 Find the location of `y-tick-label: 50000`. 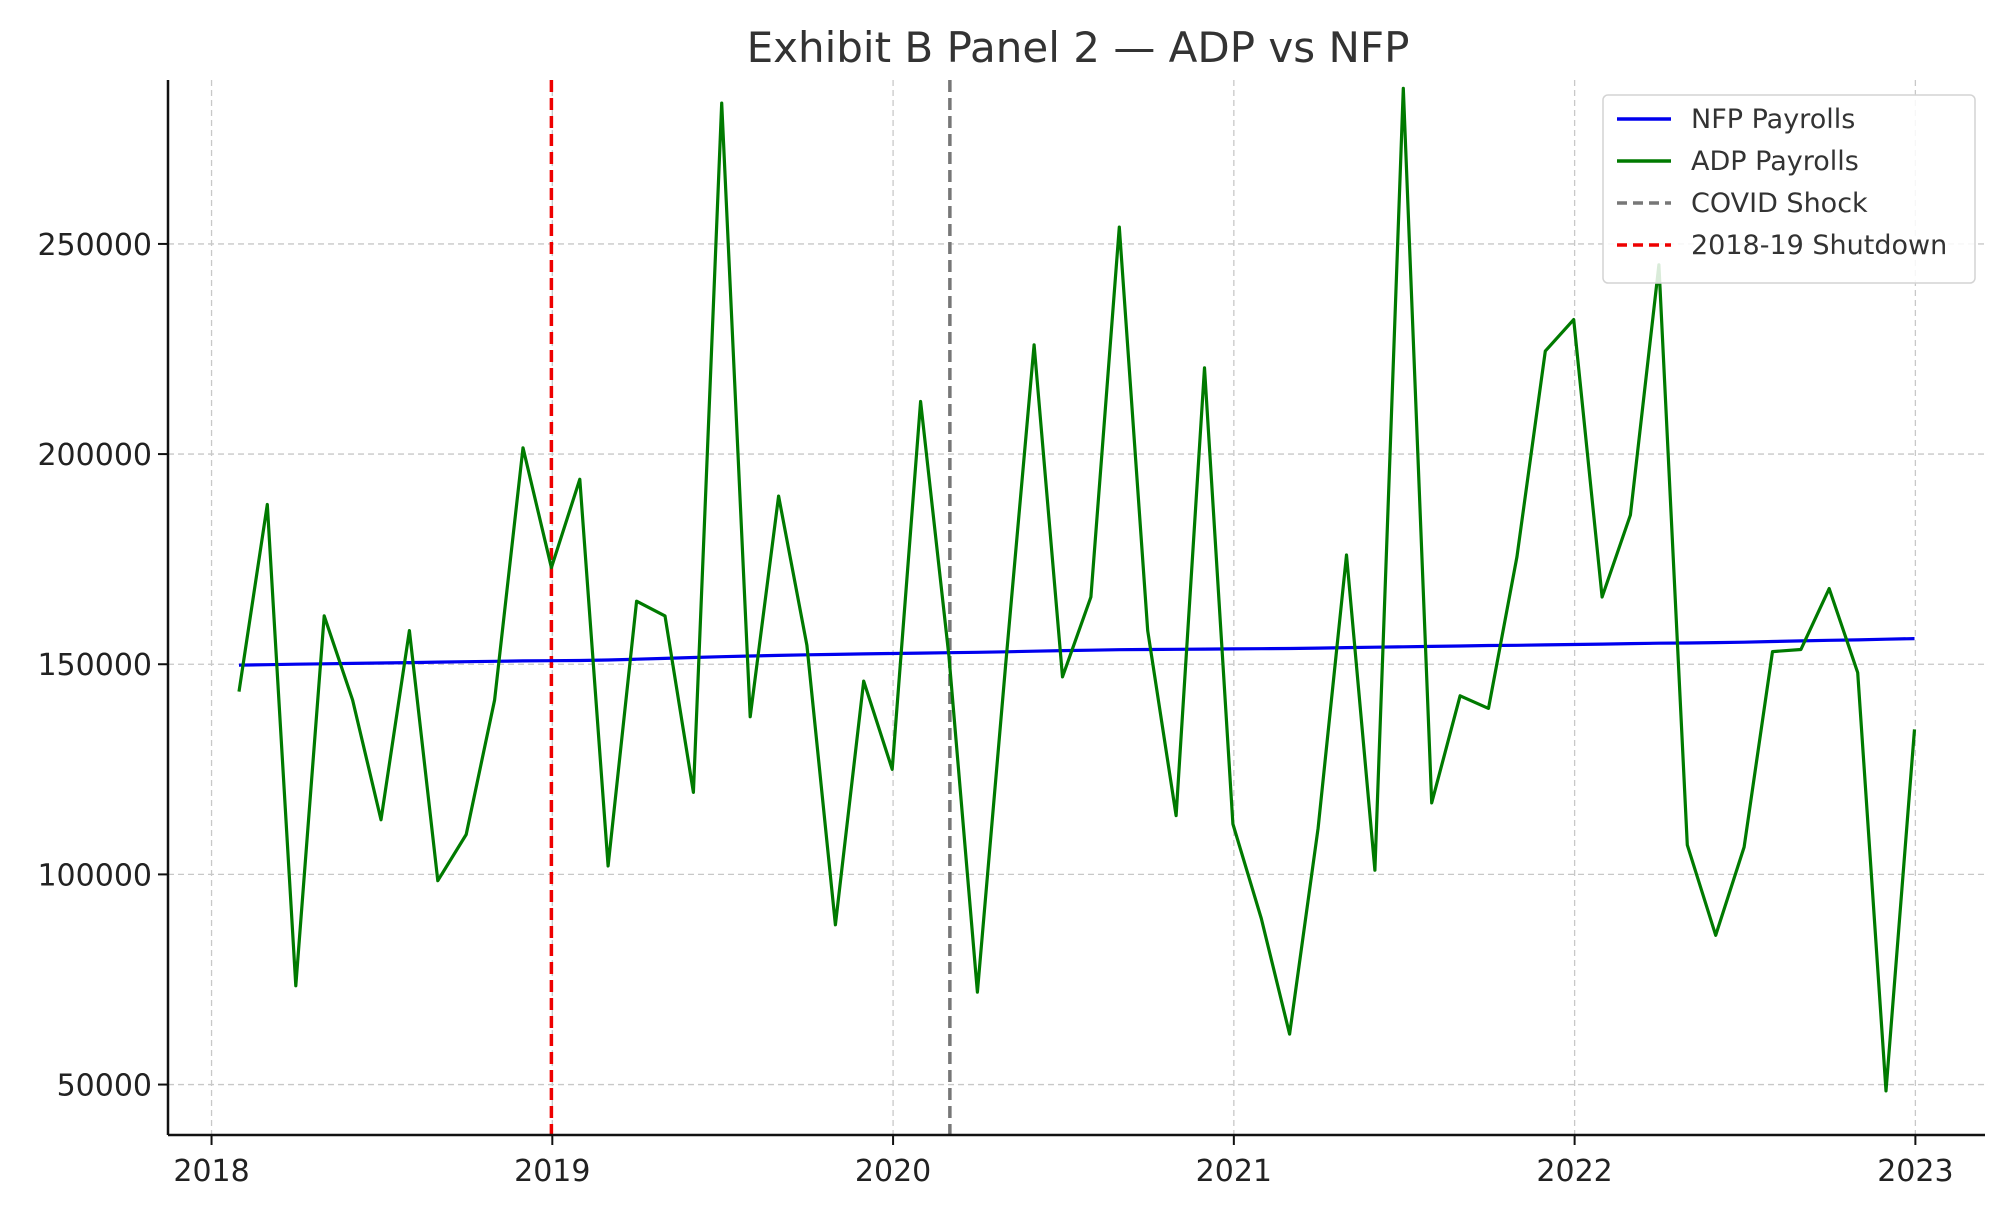

y-tick-label: 50000 is located at coordinates (104, 1086).